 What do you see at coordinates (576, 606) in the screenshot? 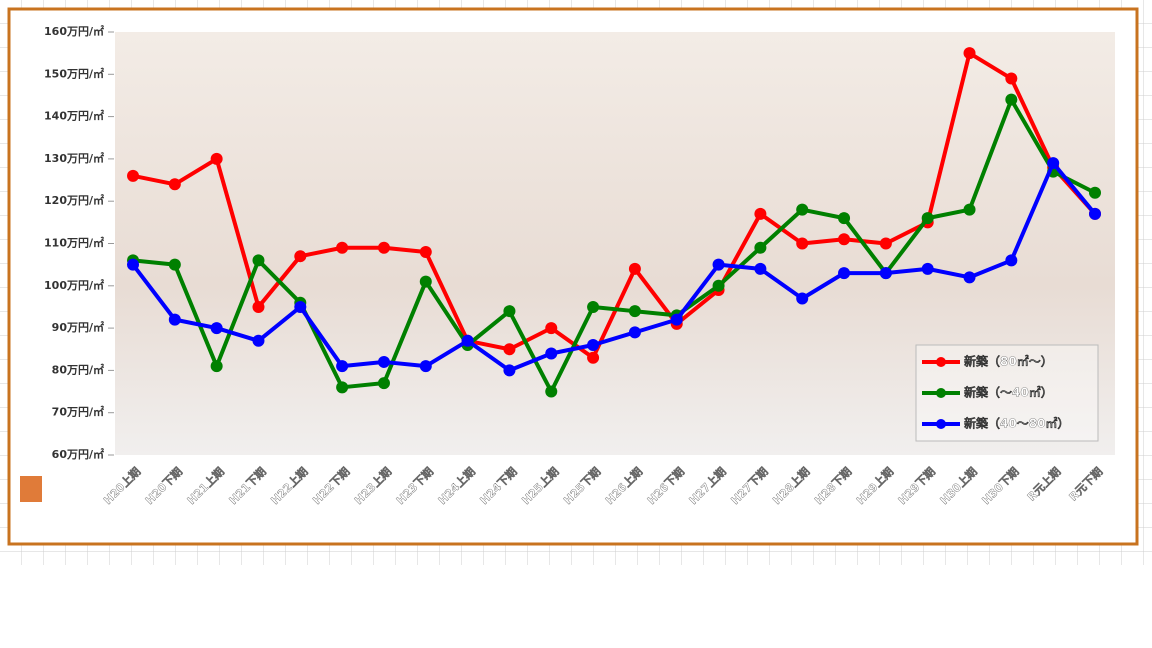
I see `source-area` at bounding box center [576, 606].